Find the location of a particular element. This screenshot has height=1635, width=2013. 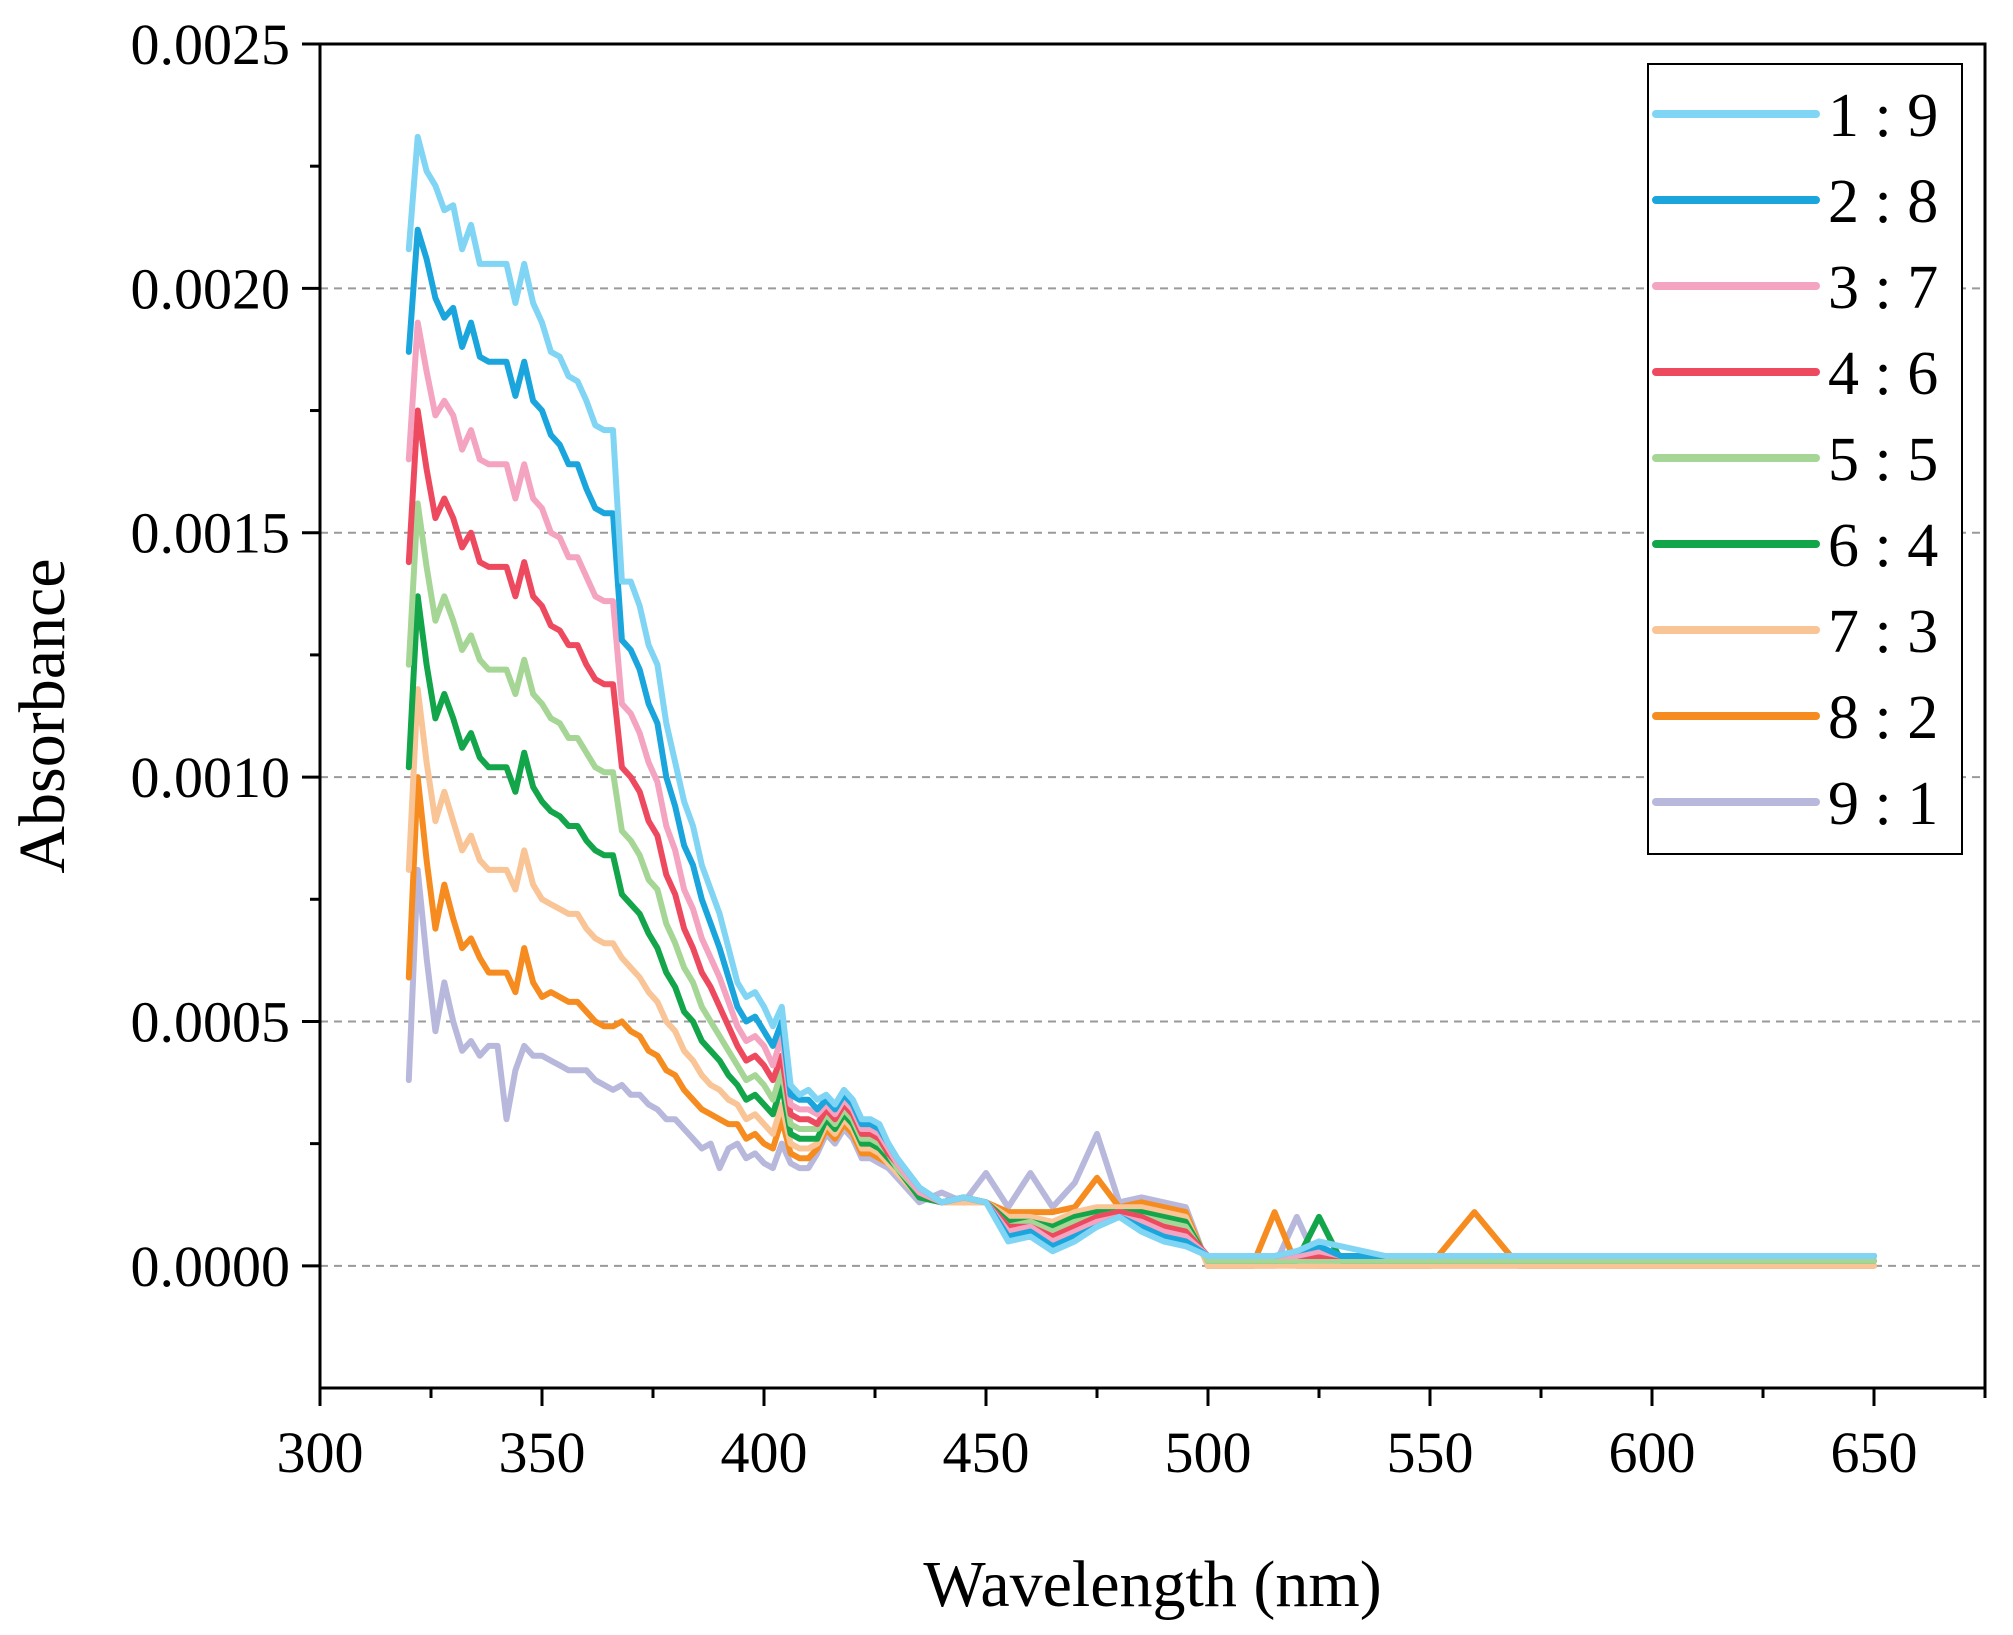

legend-label: 6 : 4 is located at coordinates (1883, 546).